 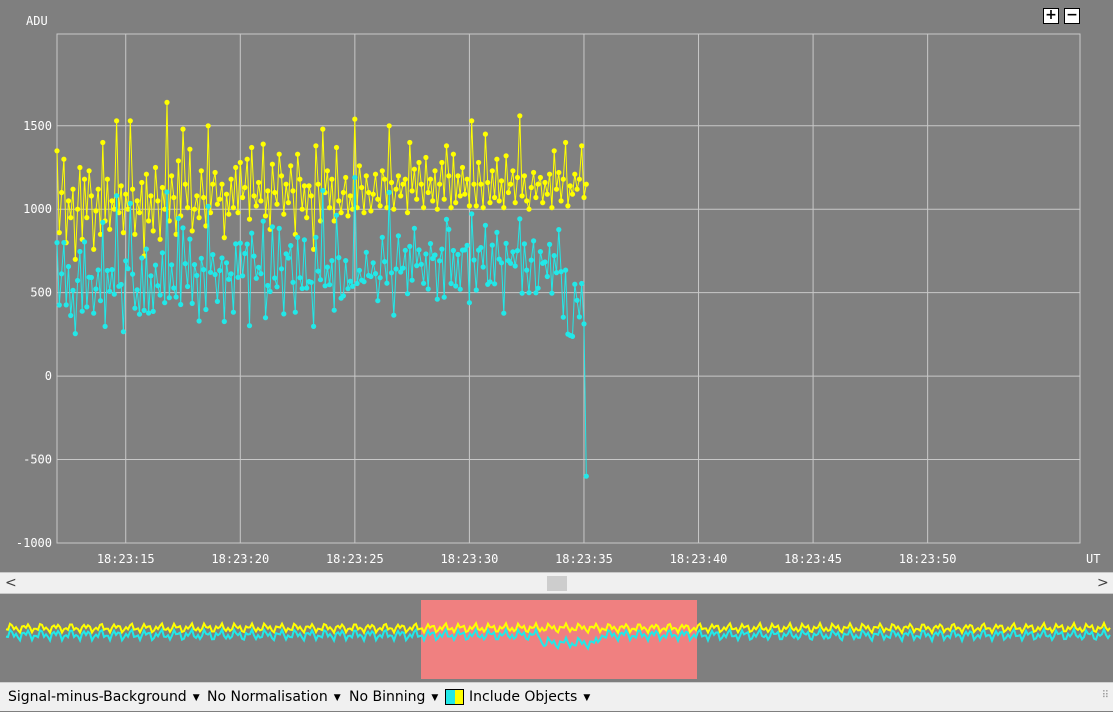 I want to click on signal-mode-dropdown: Signal-minus-Background ▼, so click(x=104, y=697).